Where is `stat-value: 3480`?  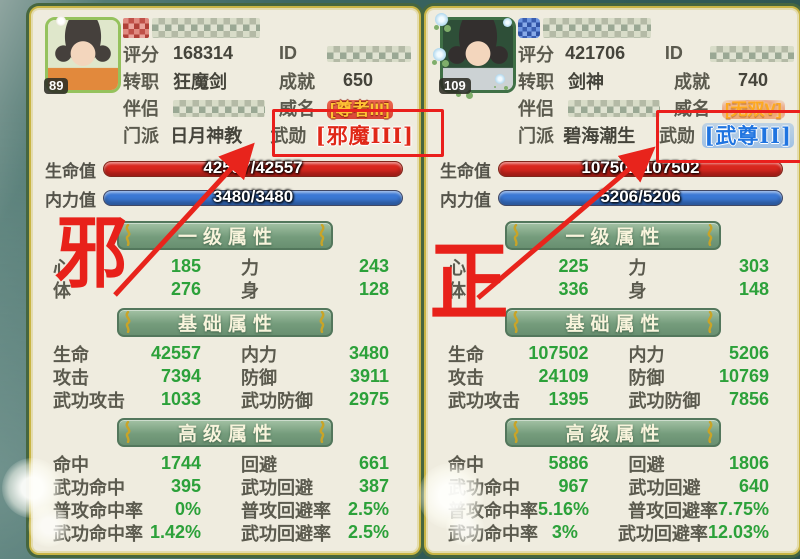
stat-value: 3480 is located at coordinates (368, 353).